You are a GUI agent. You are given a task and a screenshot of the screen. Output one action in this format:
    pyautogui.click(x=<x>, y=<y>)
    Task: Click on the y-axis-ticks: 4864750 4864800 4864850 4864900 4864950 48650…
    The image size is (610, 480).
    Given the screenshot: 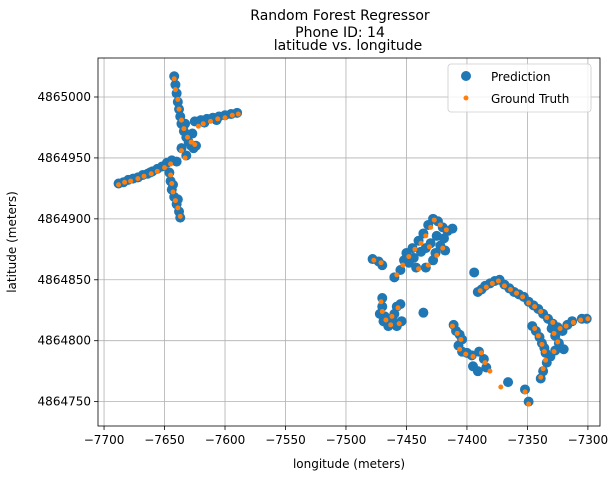 What is the action you would take?
    pyautogui.click(x=68, y=249)
    